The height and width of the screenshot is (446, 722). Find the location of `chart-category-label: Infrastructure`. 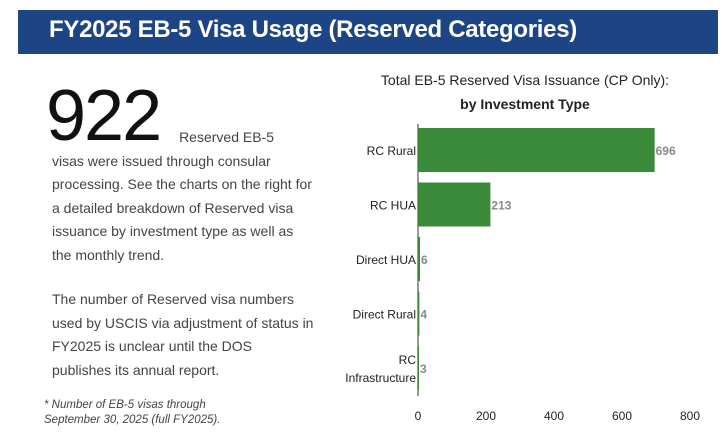

chart-category-label: Infrastructure is located at coordinates (380, 378).